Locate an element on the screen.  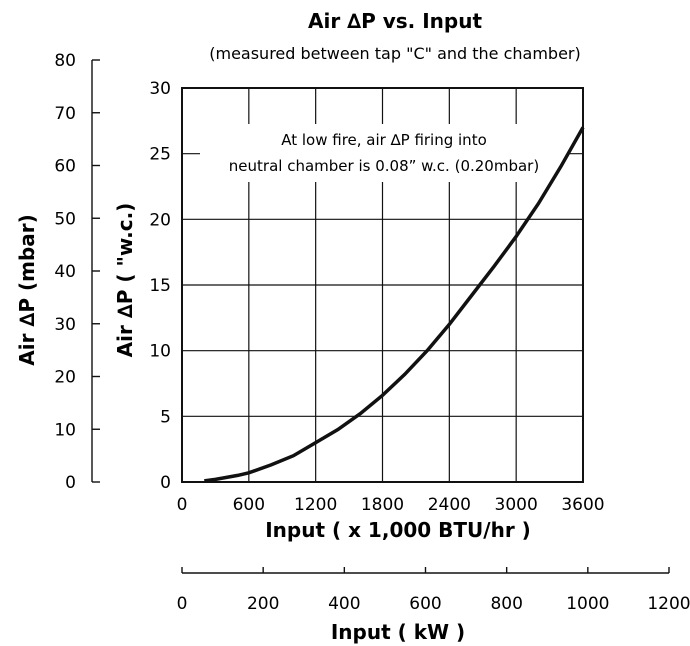
mbar-tick-label: 70 is located at coordinates (65, 114).